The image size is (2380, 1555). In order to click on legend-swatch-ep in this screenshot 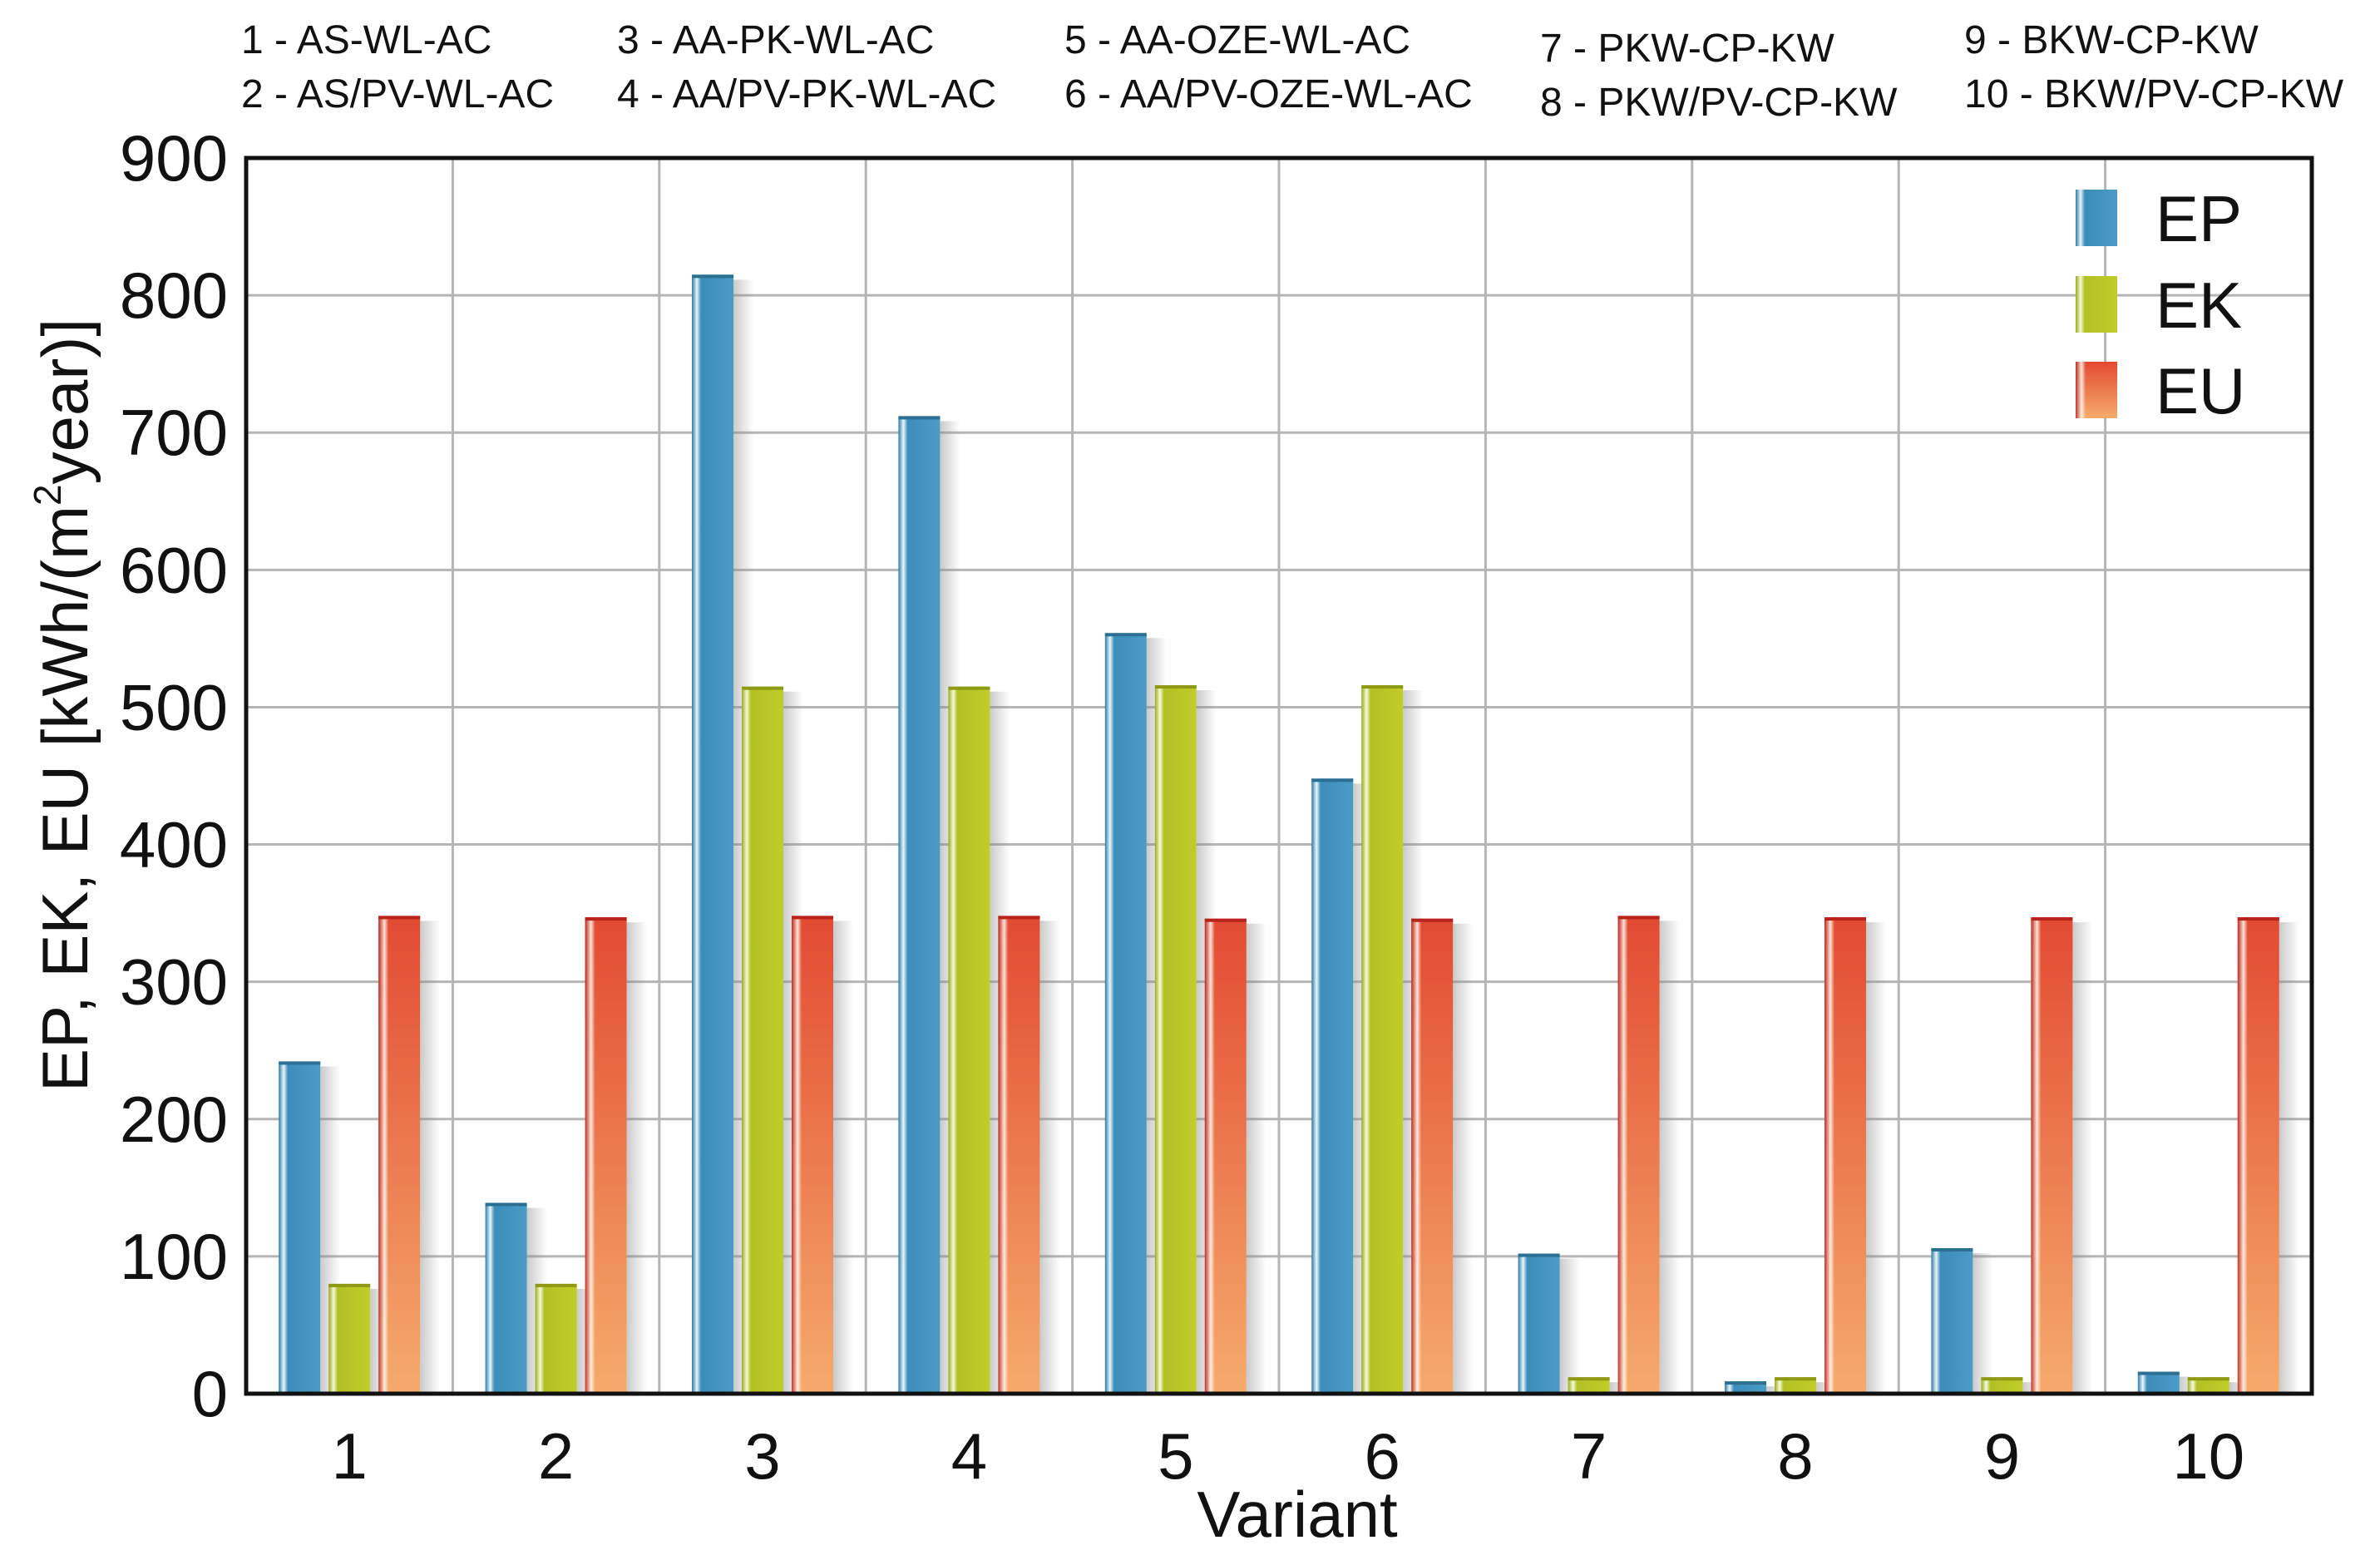, I will do `click(2096, 218)`.